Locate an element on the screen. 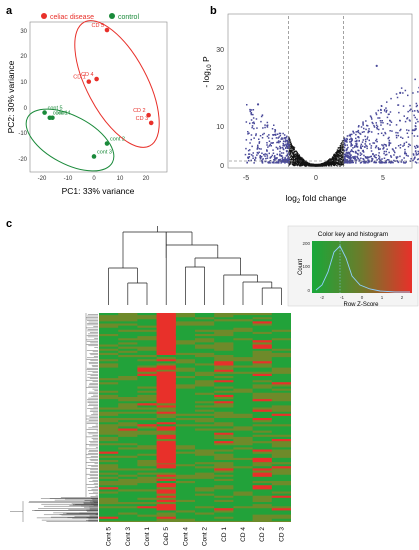 Image resolution: width=419 pixels, height=550 pixels. pca-point-label: cont 2 is located at coordinates (117, 140).